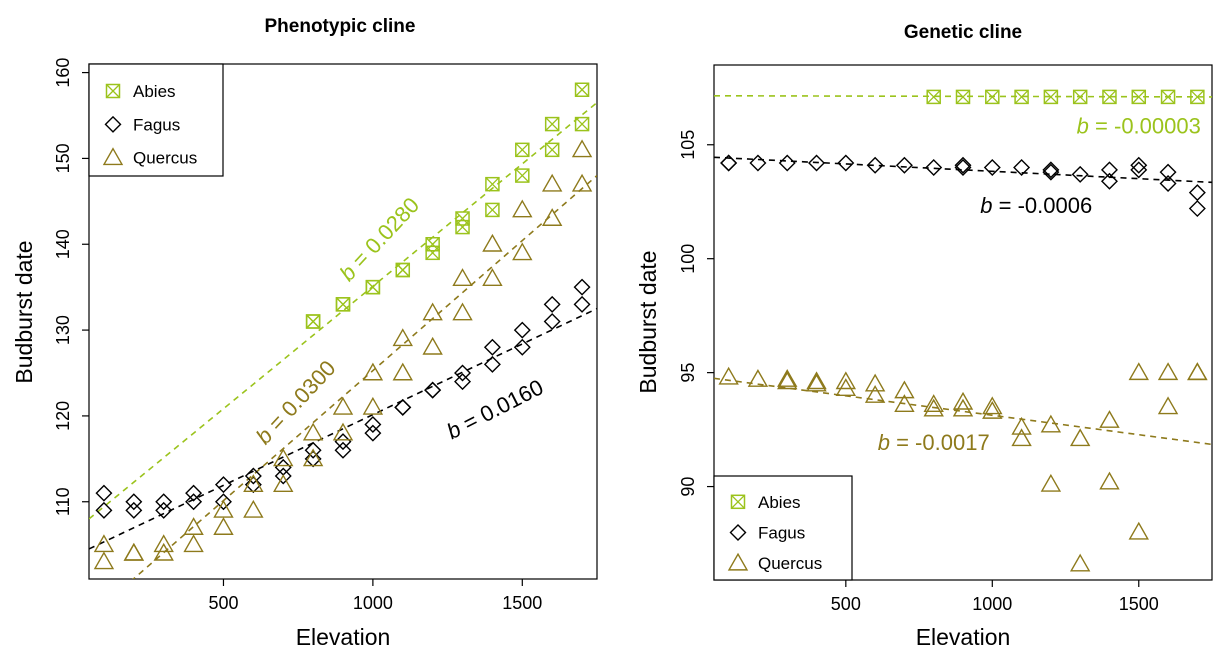  I want to click on y-tick-label: 130, so click(63, 330).